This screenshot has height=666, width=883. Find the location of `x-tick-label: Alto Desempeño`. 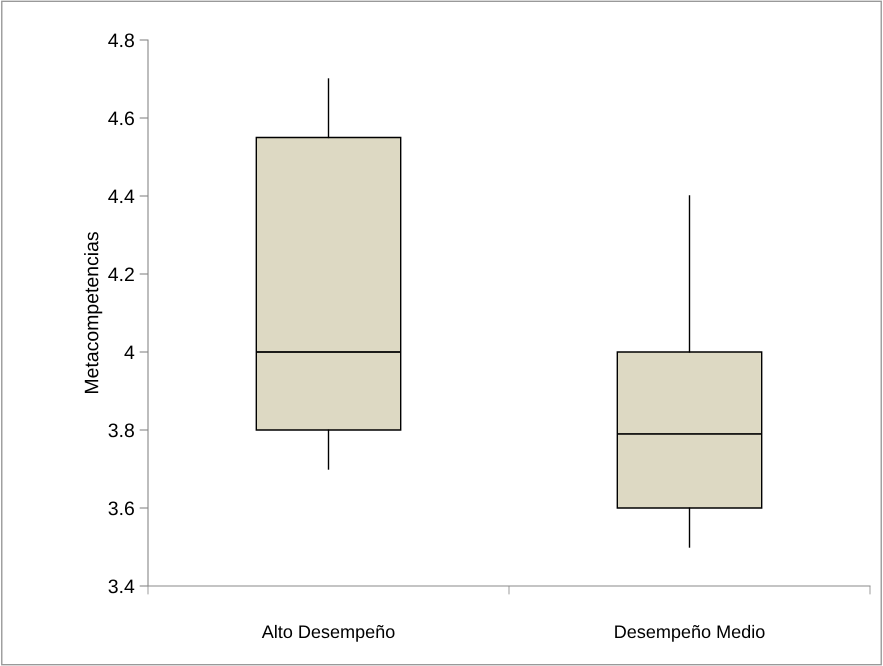

x-tick-label: Alto Desempeño is located at coordinates (328, 633).